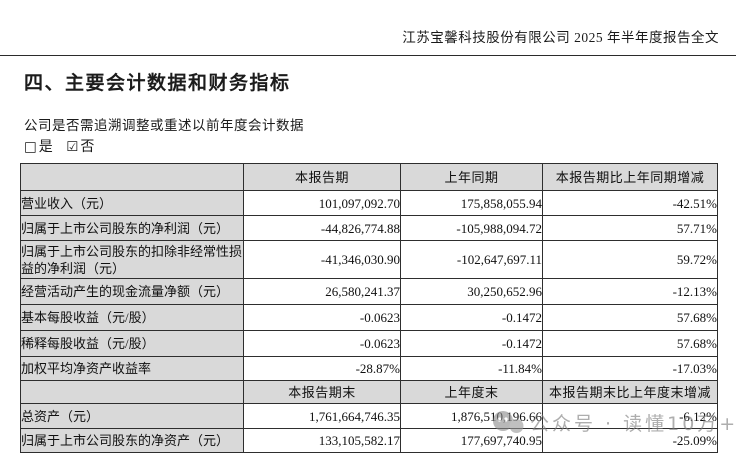 This screenshot has width=736, height=455. What do you see at coordinates (322, 203) in the screenshot?
I see `row-current-value: 101,097,092.70` at bounding box center [322, 203].